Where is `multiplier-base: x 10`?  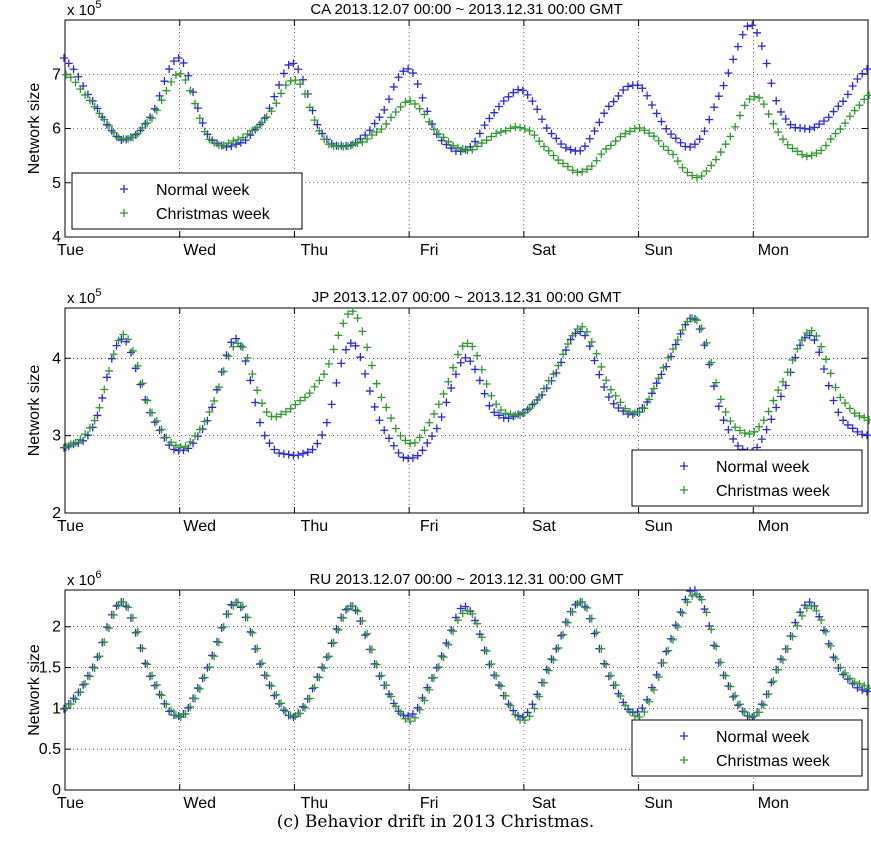 multiplier-base: x 10 is located at coordinates (81, 580).